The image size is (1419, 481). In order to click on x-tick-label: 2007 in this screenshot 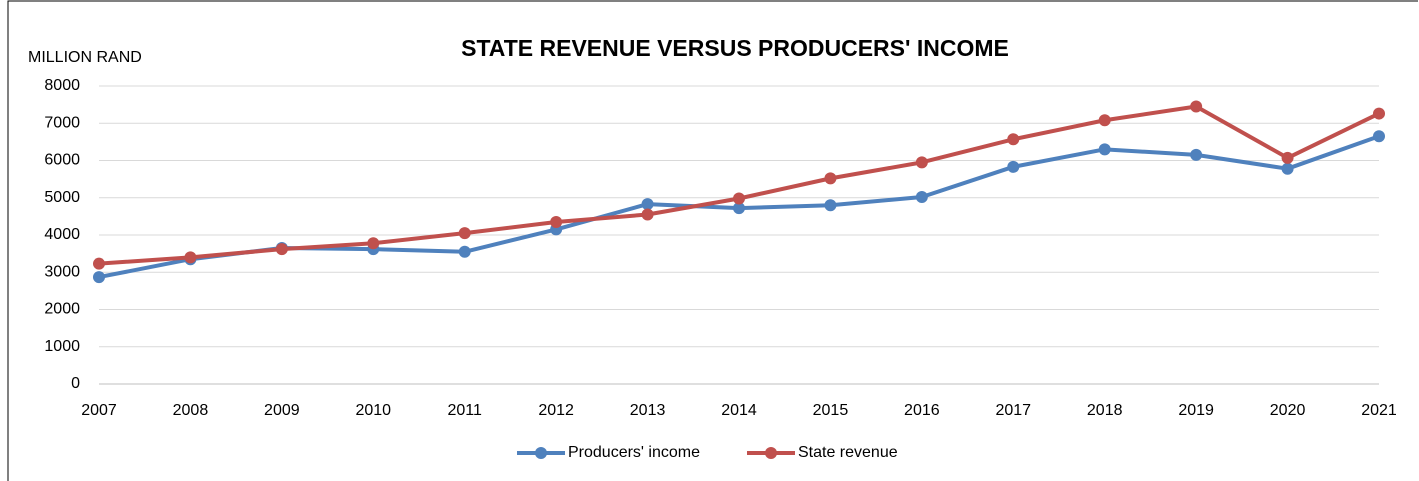, I will do `click(99, 410)`.